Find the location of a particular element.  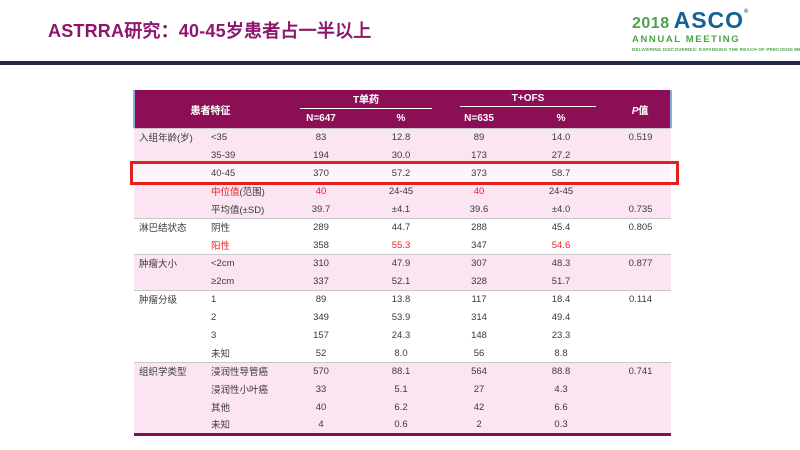

row-characteristic-label: 35-39 is located at coordinates (246, 155).